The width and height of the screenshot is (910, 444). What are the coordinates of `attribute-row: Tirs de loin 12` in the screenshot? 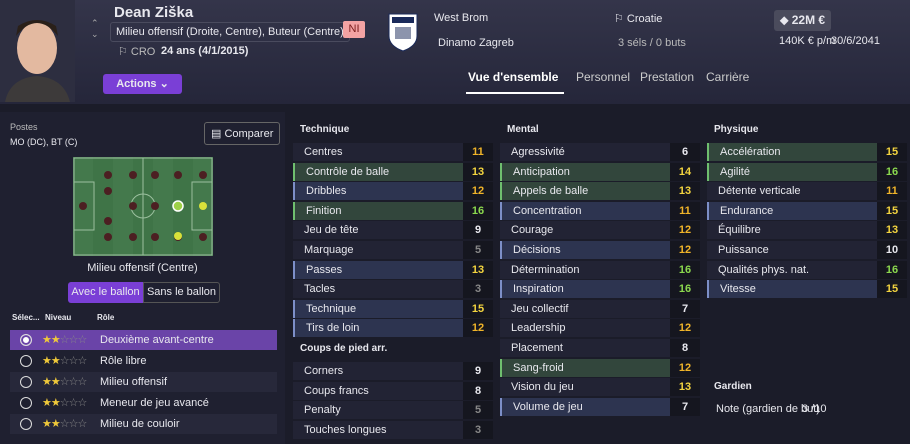 It's located at (393, 328).